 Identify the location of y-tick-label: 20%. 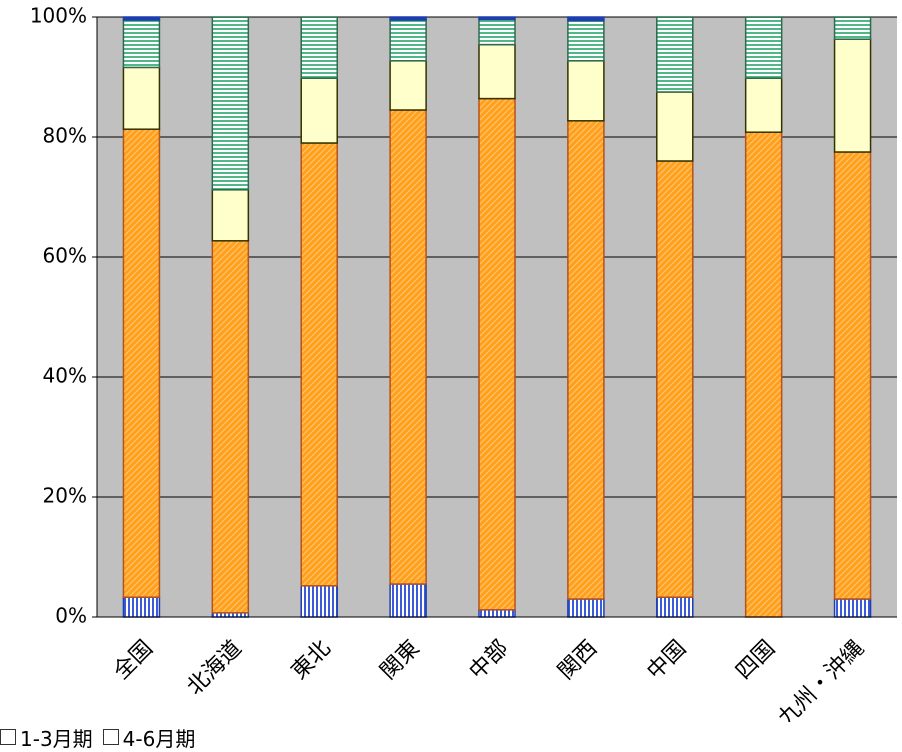
(65, 496).